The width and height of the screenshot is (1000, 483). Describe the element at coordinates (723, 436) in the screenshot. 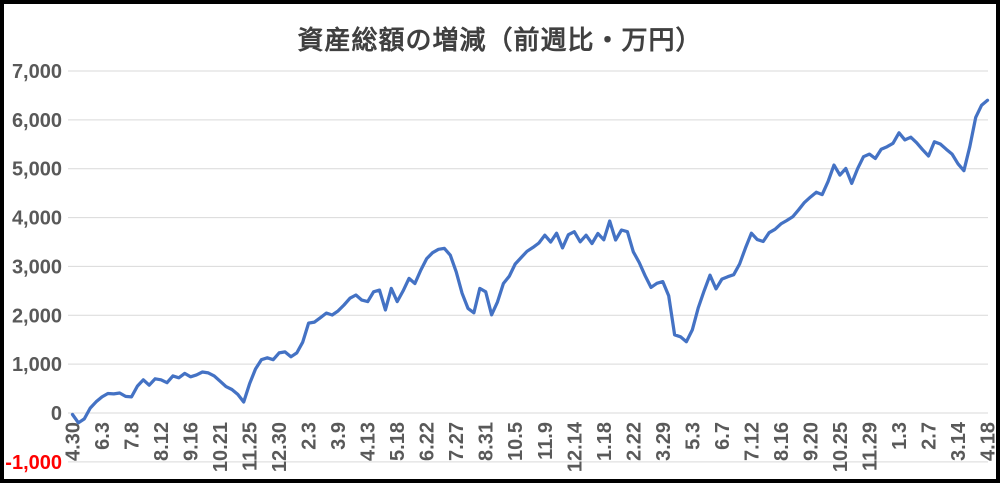

I see `x-axis-tick-label: 6.7` at that location.